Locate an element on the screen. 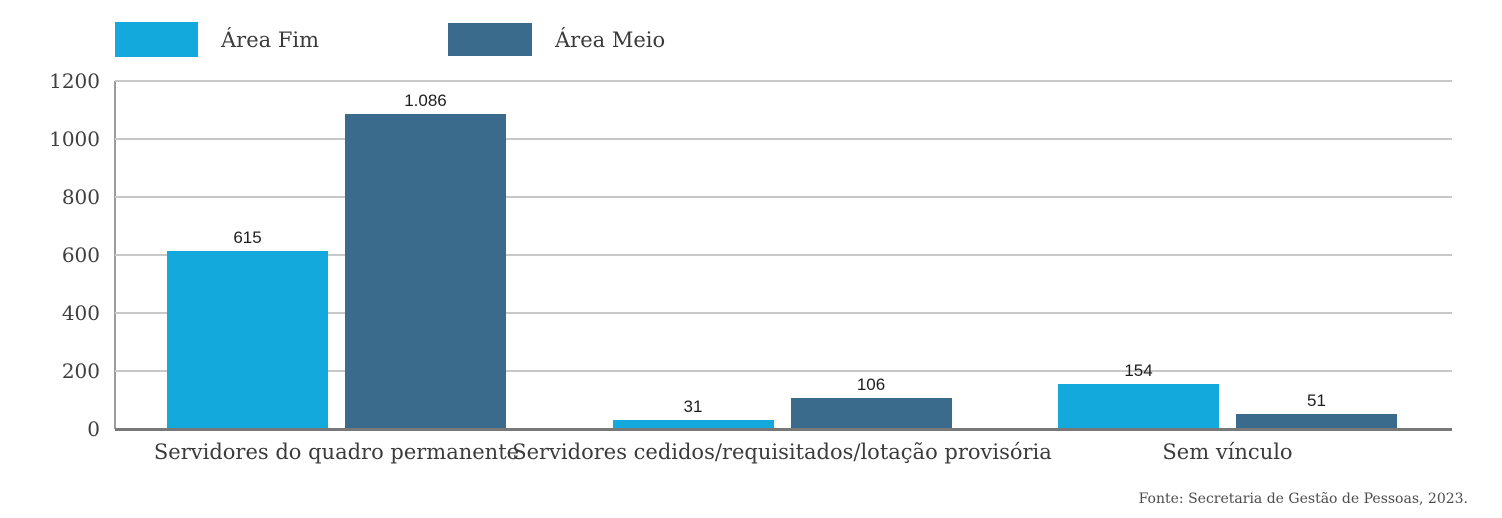 This screenshot has height=518, width=1502. bar-value-label: 615 is located at coordinates (247, 237).